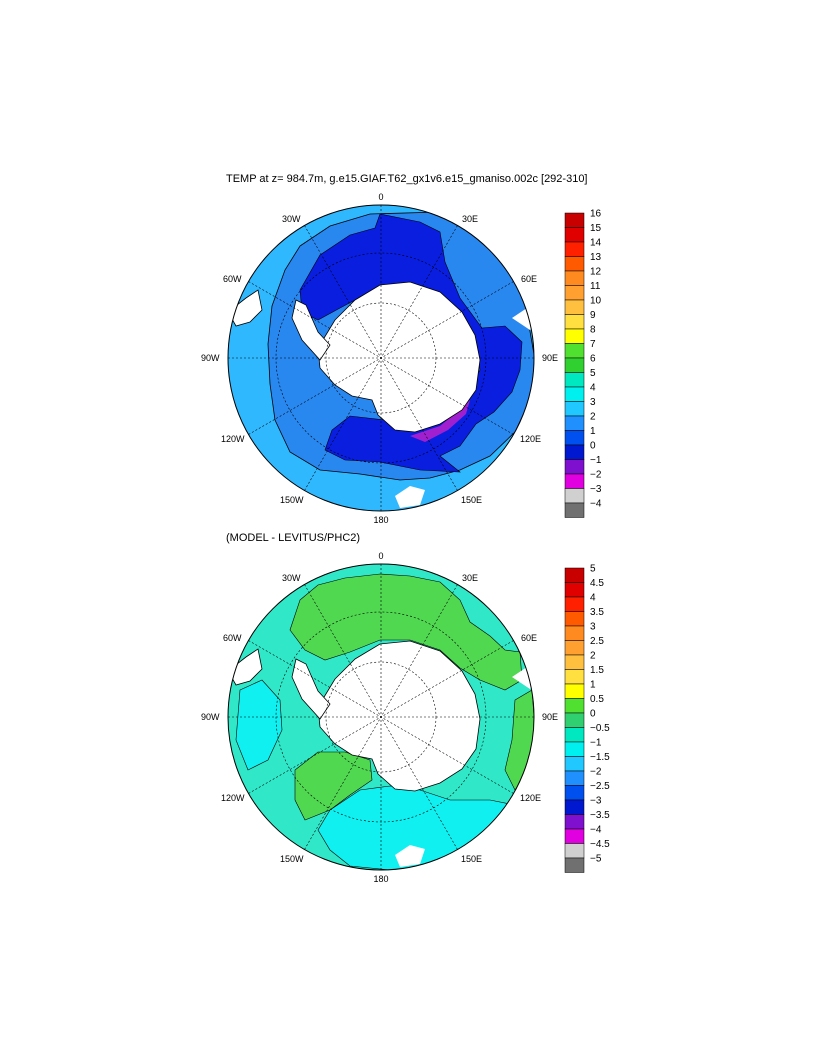 The height and width of the screenshot is (1055, 818). I want to click on colorbar-1-label-11: 5, so click(593, 373).